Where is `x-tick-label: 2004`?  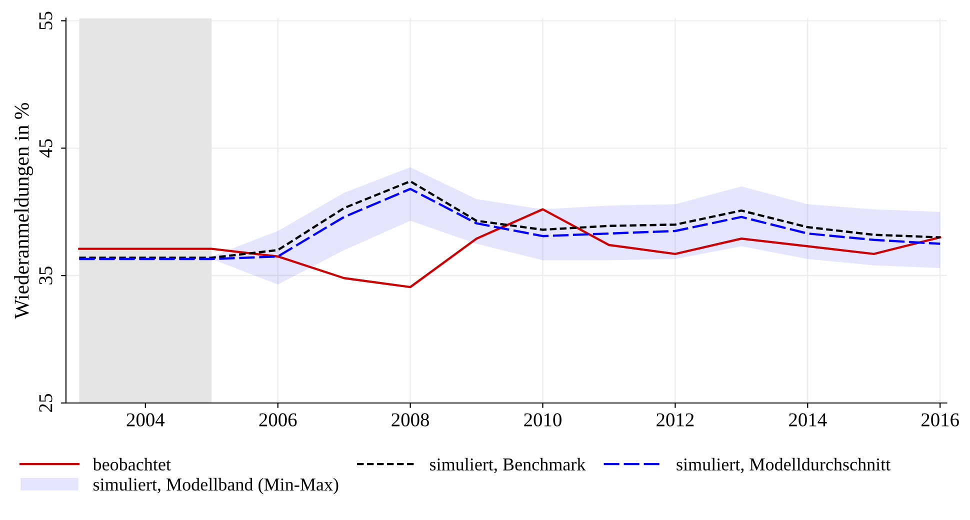 x-tick-label: 2004 is located at coordinates (145, 419).